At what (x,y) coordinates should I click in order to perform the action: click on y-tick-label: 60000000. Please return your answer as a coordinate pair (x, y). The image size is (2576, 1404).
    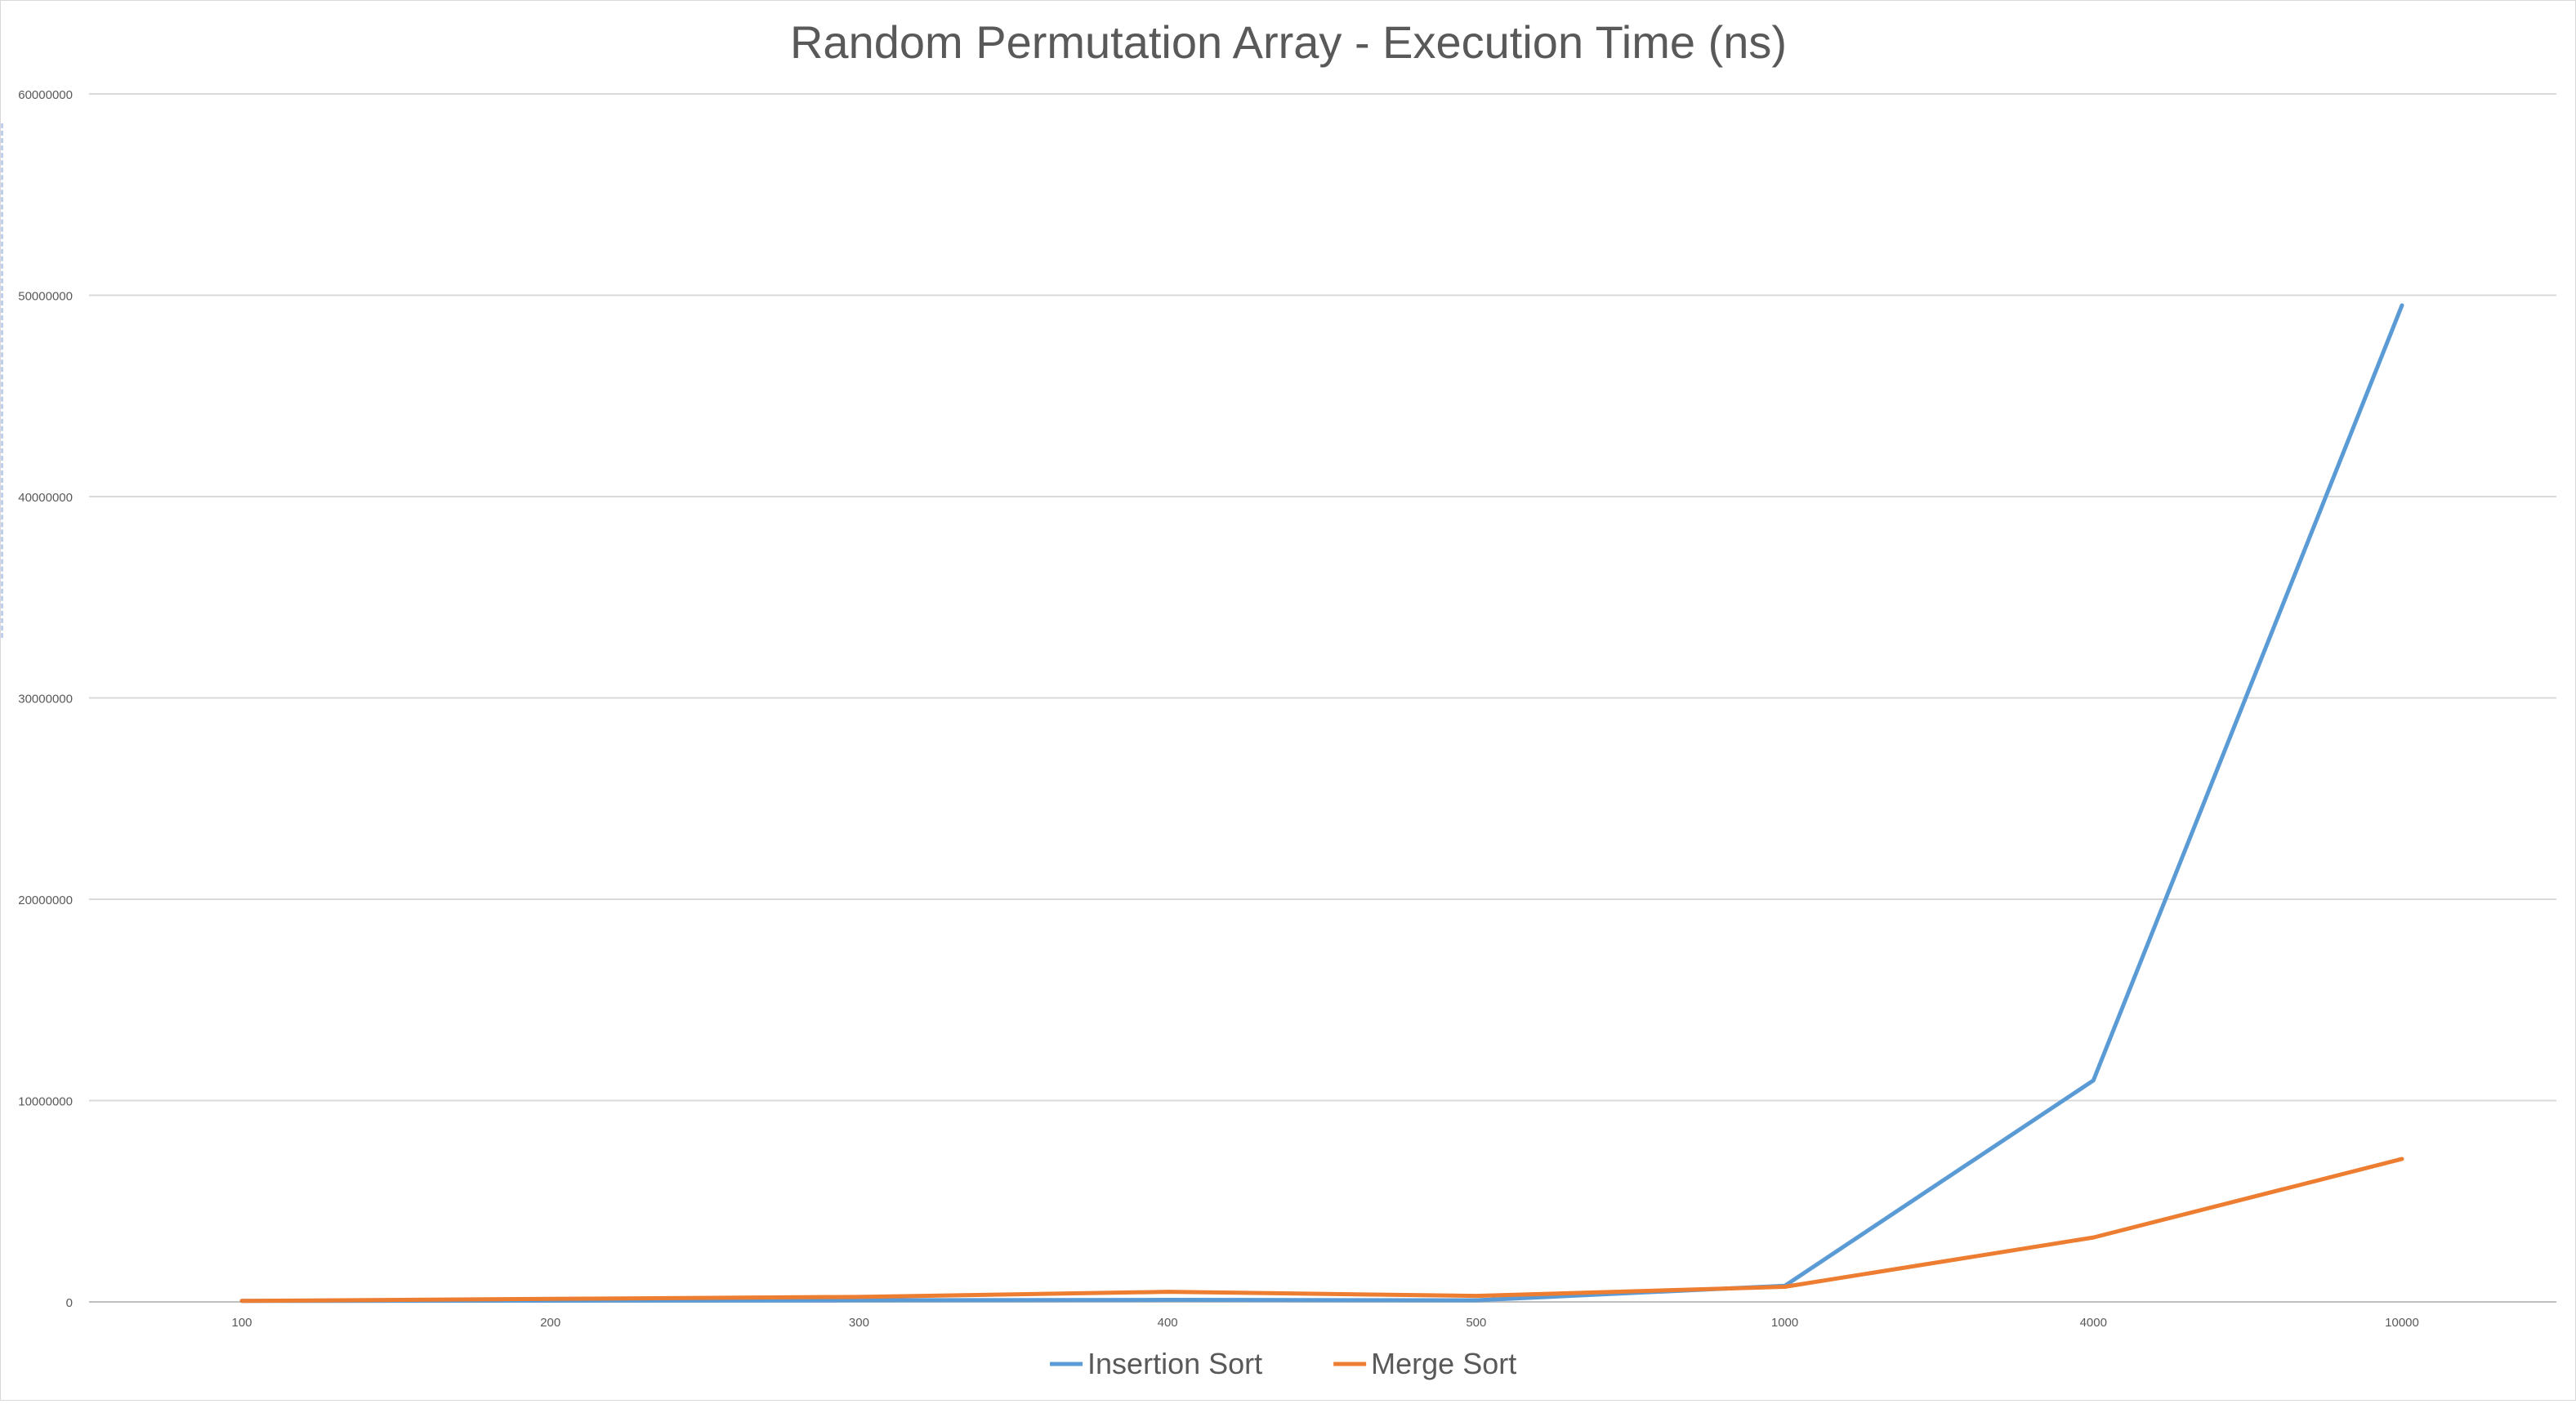
    Looking at the image, I should click on (46, 95).